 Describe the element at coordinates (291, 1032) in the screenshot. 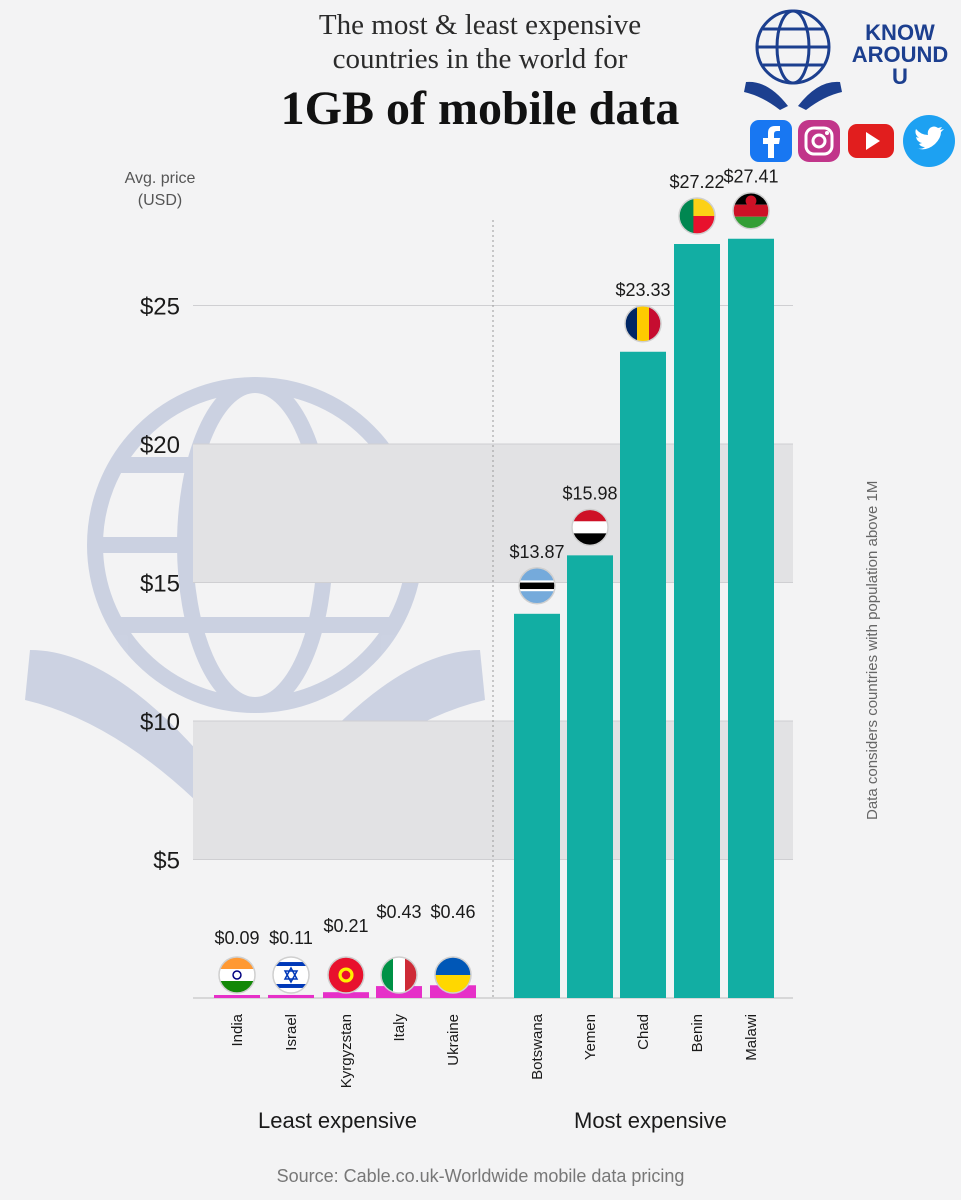

I see `x-tick-label: Israel` at that location.